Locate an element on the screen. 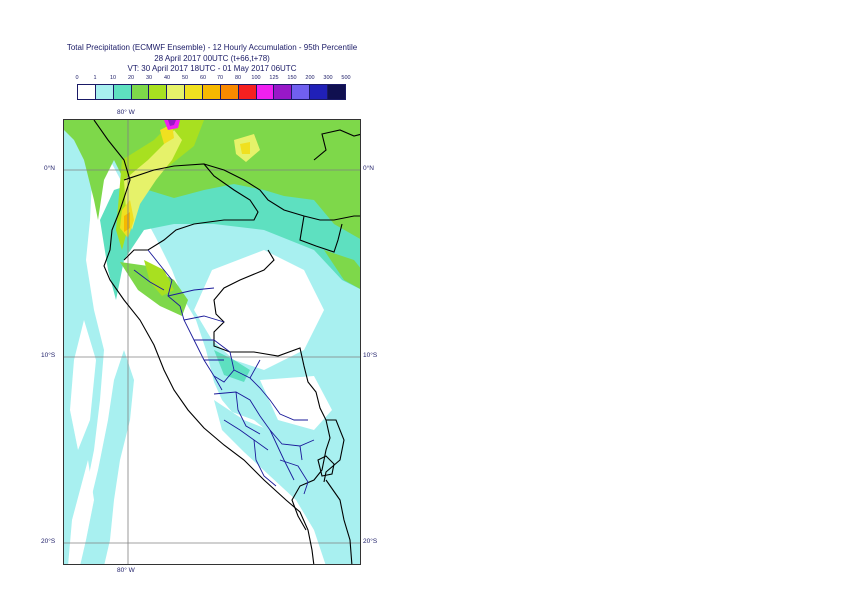  legend-label: 100 is located at coordinates (256, 78).